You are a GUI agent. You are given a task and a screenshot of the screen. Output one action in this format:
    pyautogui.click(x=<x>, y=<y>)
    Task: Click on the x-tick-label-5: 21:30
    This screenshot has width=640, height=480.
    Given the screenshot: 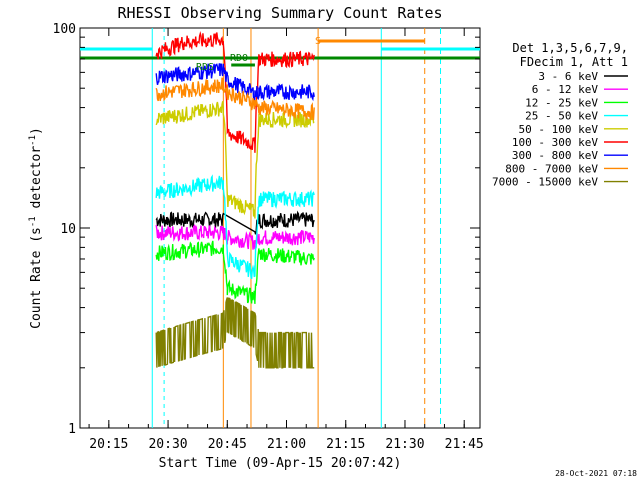 What is the action you would take?
    pyautogui.click(x=404, y=444)
    